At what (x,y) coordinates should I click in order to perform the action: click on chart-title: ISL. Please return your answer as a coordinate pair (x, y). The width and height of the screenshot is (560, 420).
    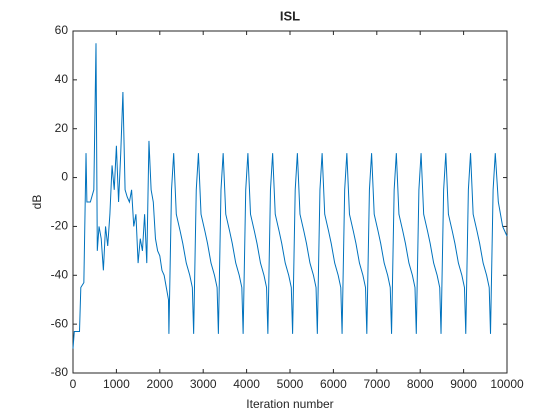
    Looking at the image, I should click on (290, 15).